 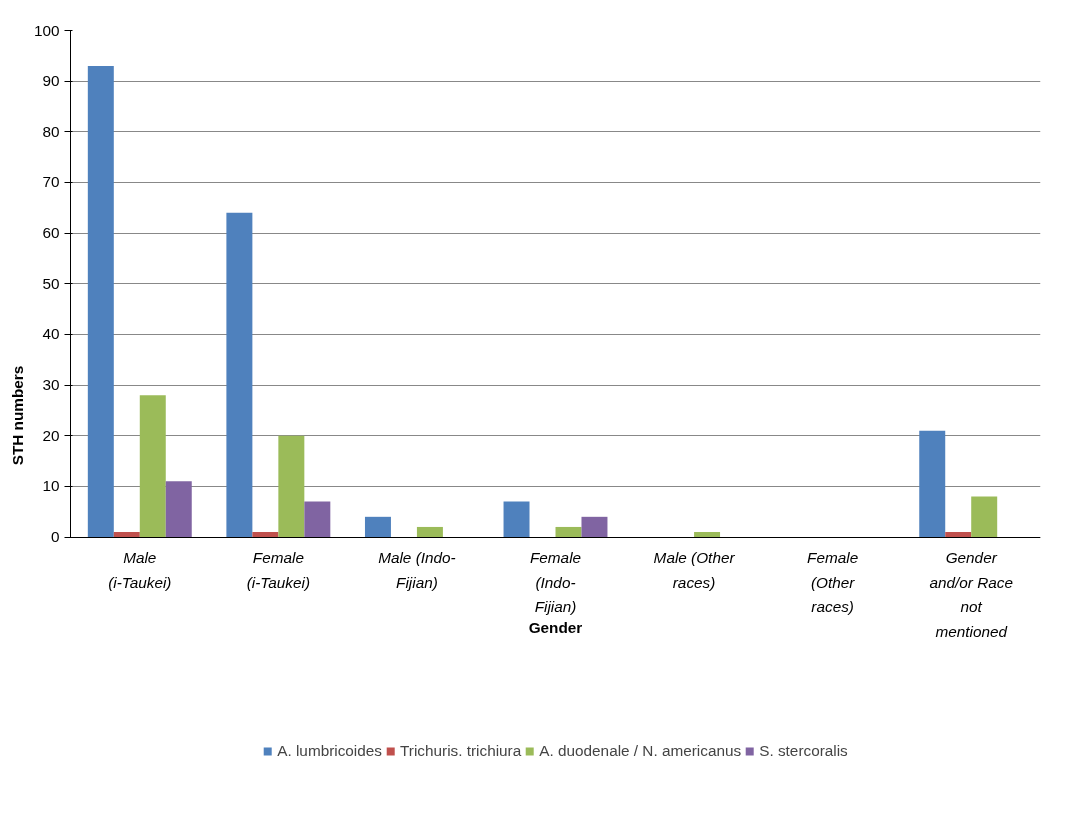 What do you see at coordinates (640, 751) in the screenshot?
I see `legend-label: A. duodenale / N. americanus` at bounding box center [640, 751].